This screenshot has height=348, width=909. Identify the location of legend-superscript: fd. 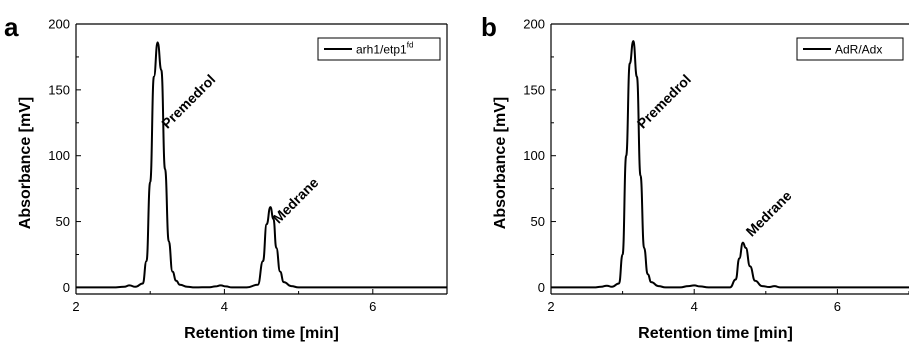
(410, 45).